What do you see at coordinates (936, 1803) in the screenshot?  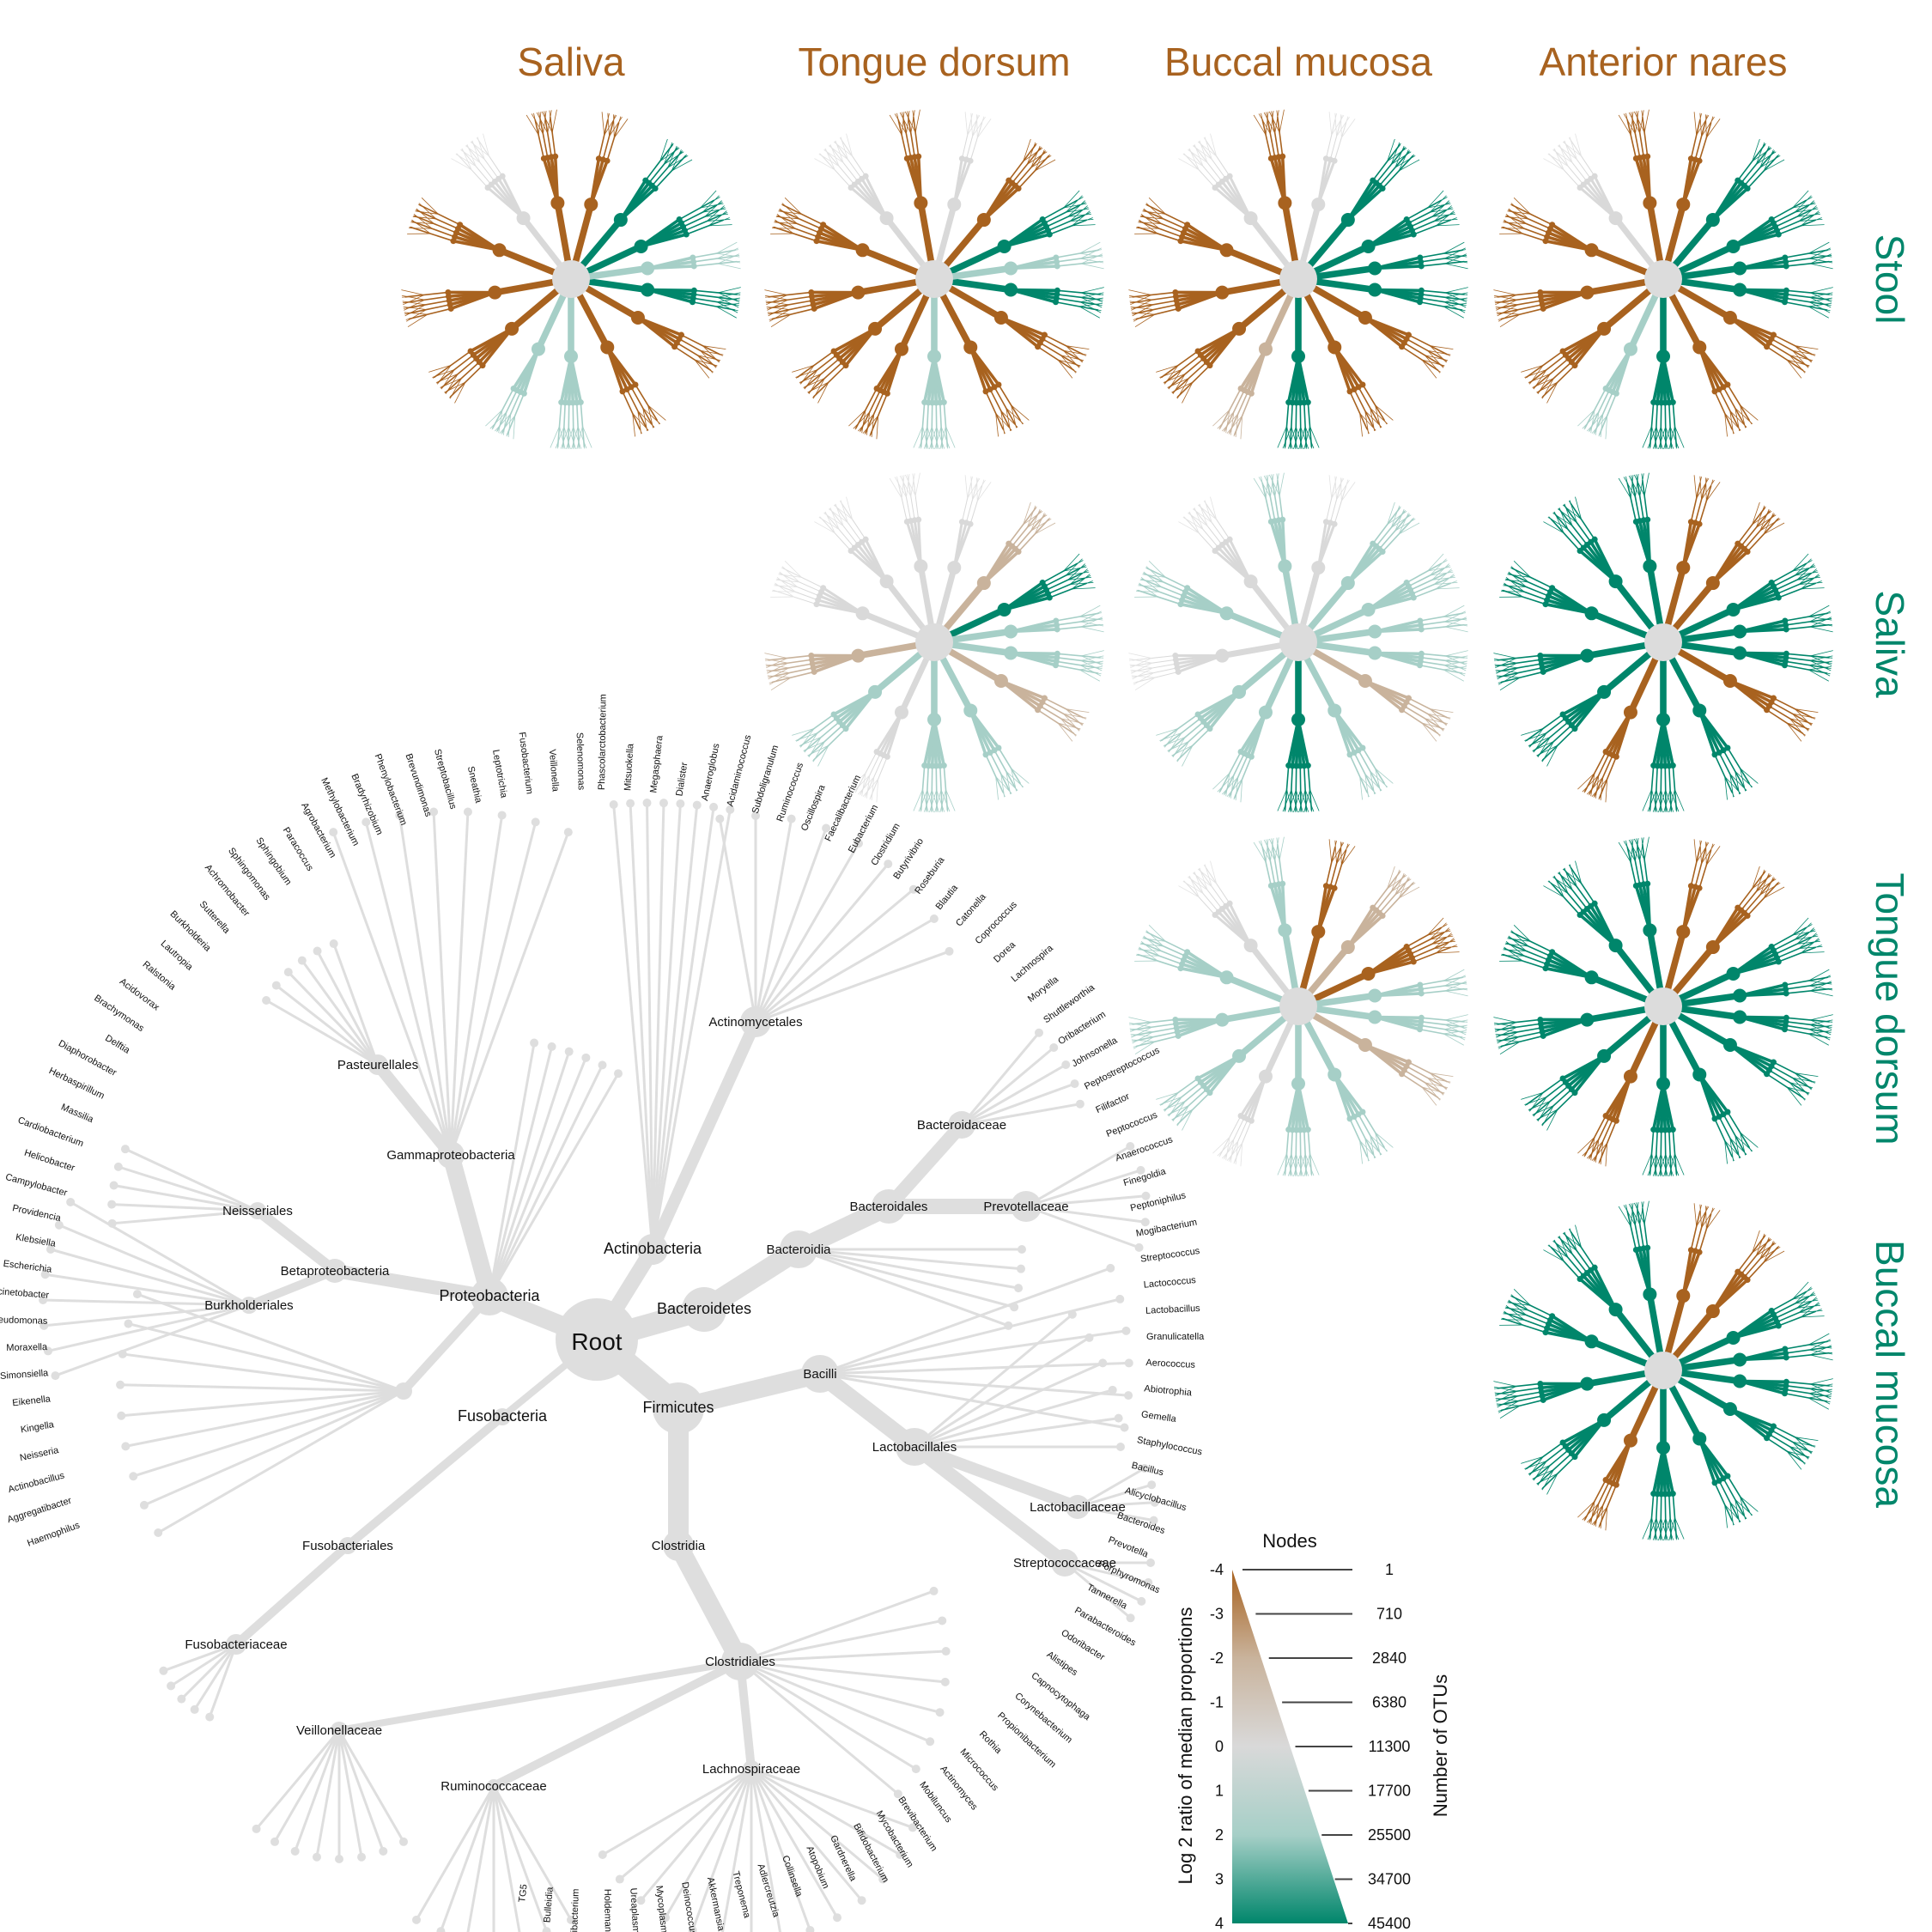 I see `genus-label: Mobiluncus` at bounding box center [936, 1803].